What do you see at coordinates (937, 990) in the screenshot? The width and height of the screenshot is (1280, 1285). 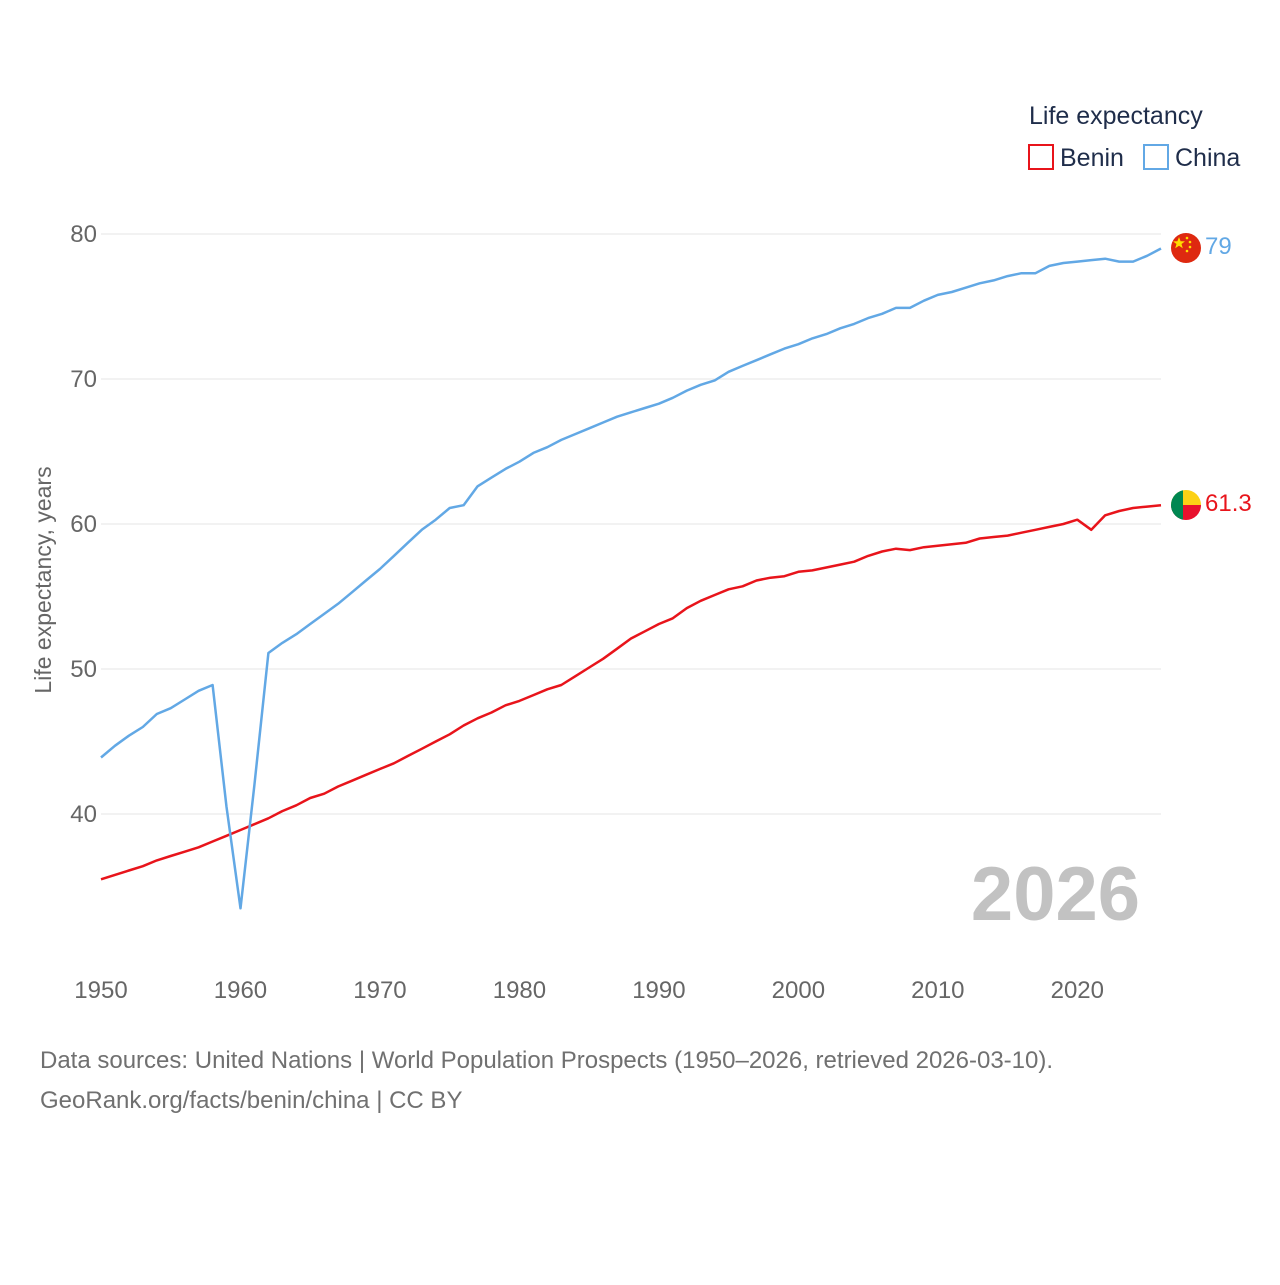 I see `x-tick-label: 2010` at bounding box center [937, 990].